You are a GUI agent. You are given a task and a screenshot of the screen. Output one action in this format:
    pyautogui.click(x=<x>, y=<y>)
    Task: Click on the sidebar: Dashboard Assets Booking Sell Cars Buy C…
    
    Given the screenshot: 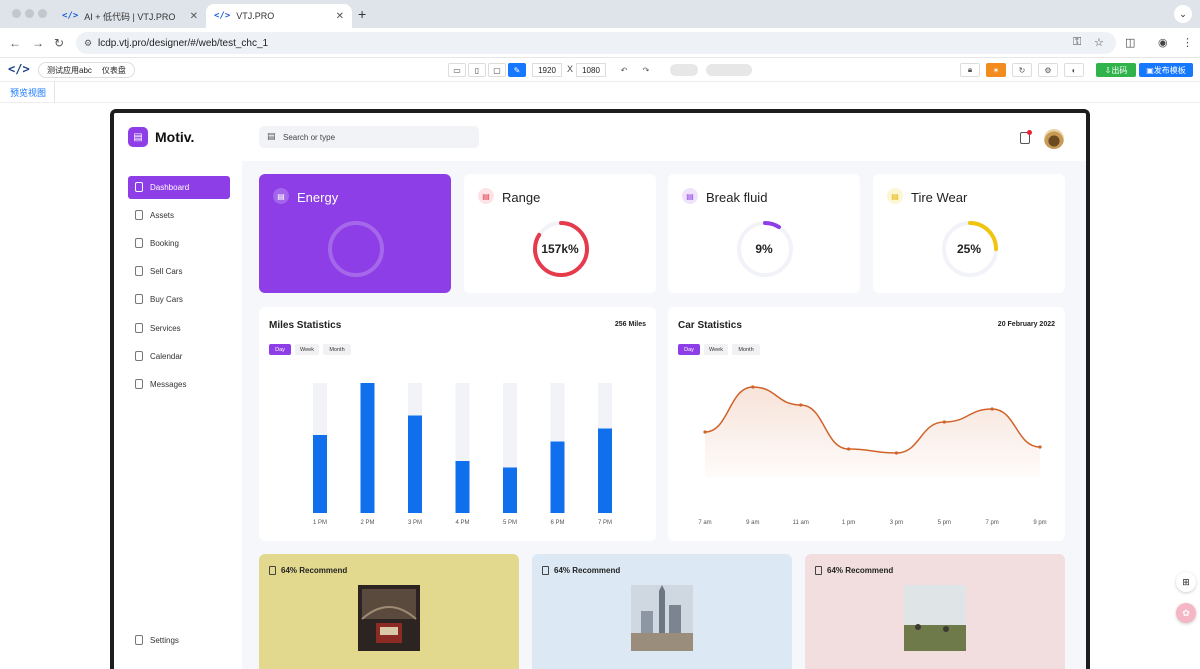 What is the action you would take?
    pyautogui.click(x=178, y=415)
    